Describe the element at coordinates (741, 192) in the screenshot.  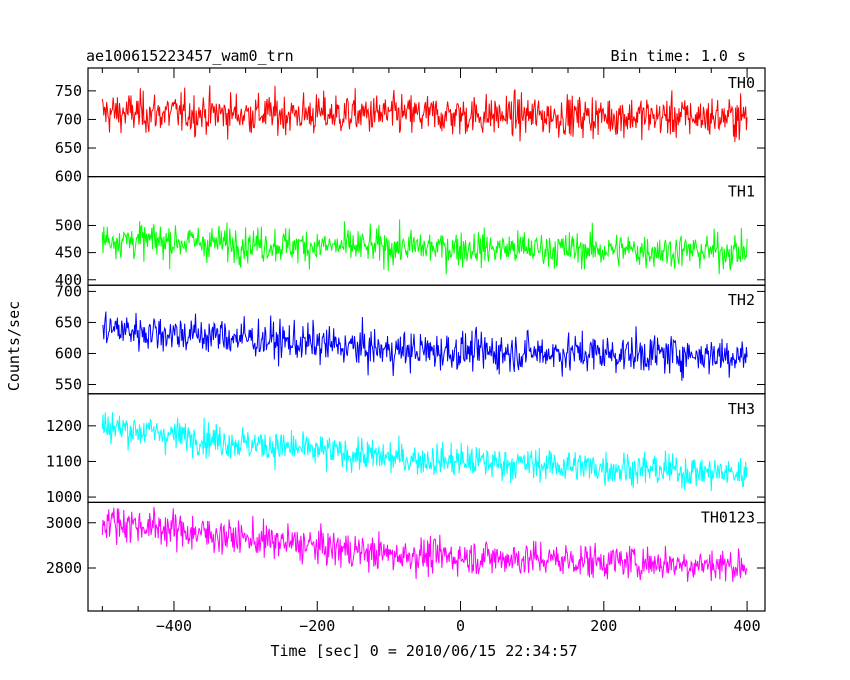
I see `panel-name-label: TH1` at that location.